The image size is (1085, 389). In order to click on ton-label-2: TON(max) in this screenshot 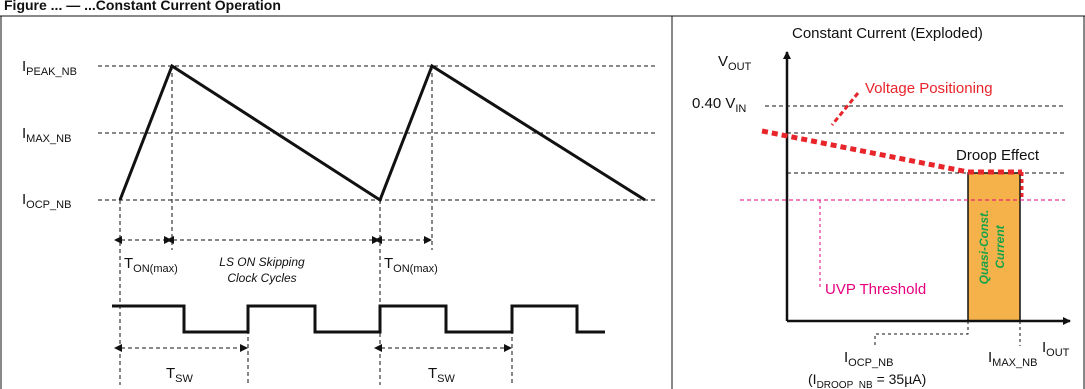, I will do `click(411, 265)`.